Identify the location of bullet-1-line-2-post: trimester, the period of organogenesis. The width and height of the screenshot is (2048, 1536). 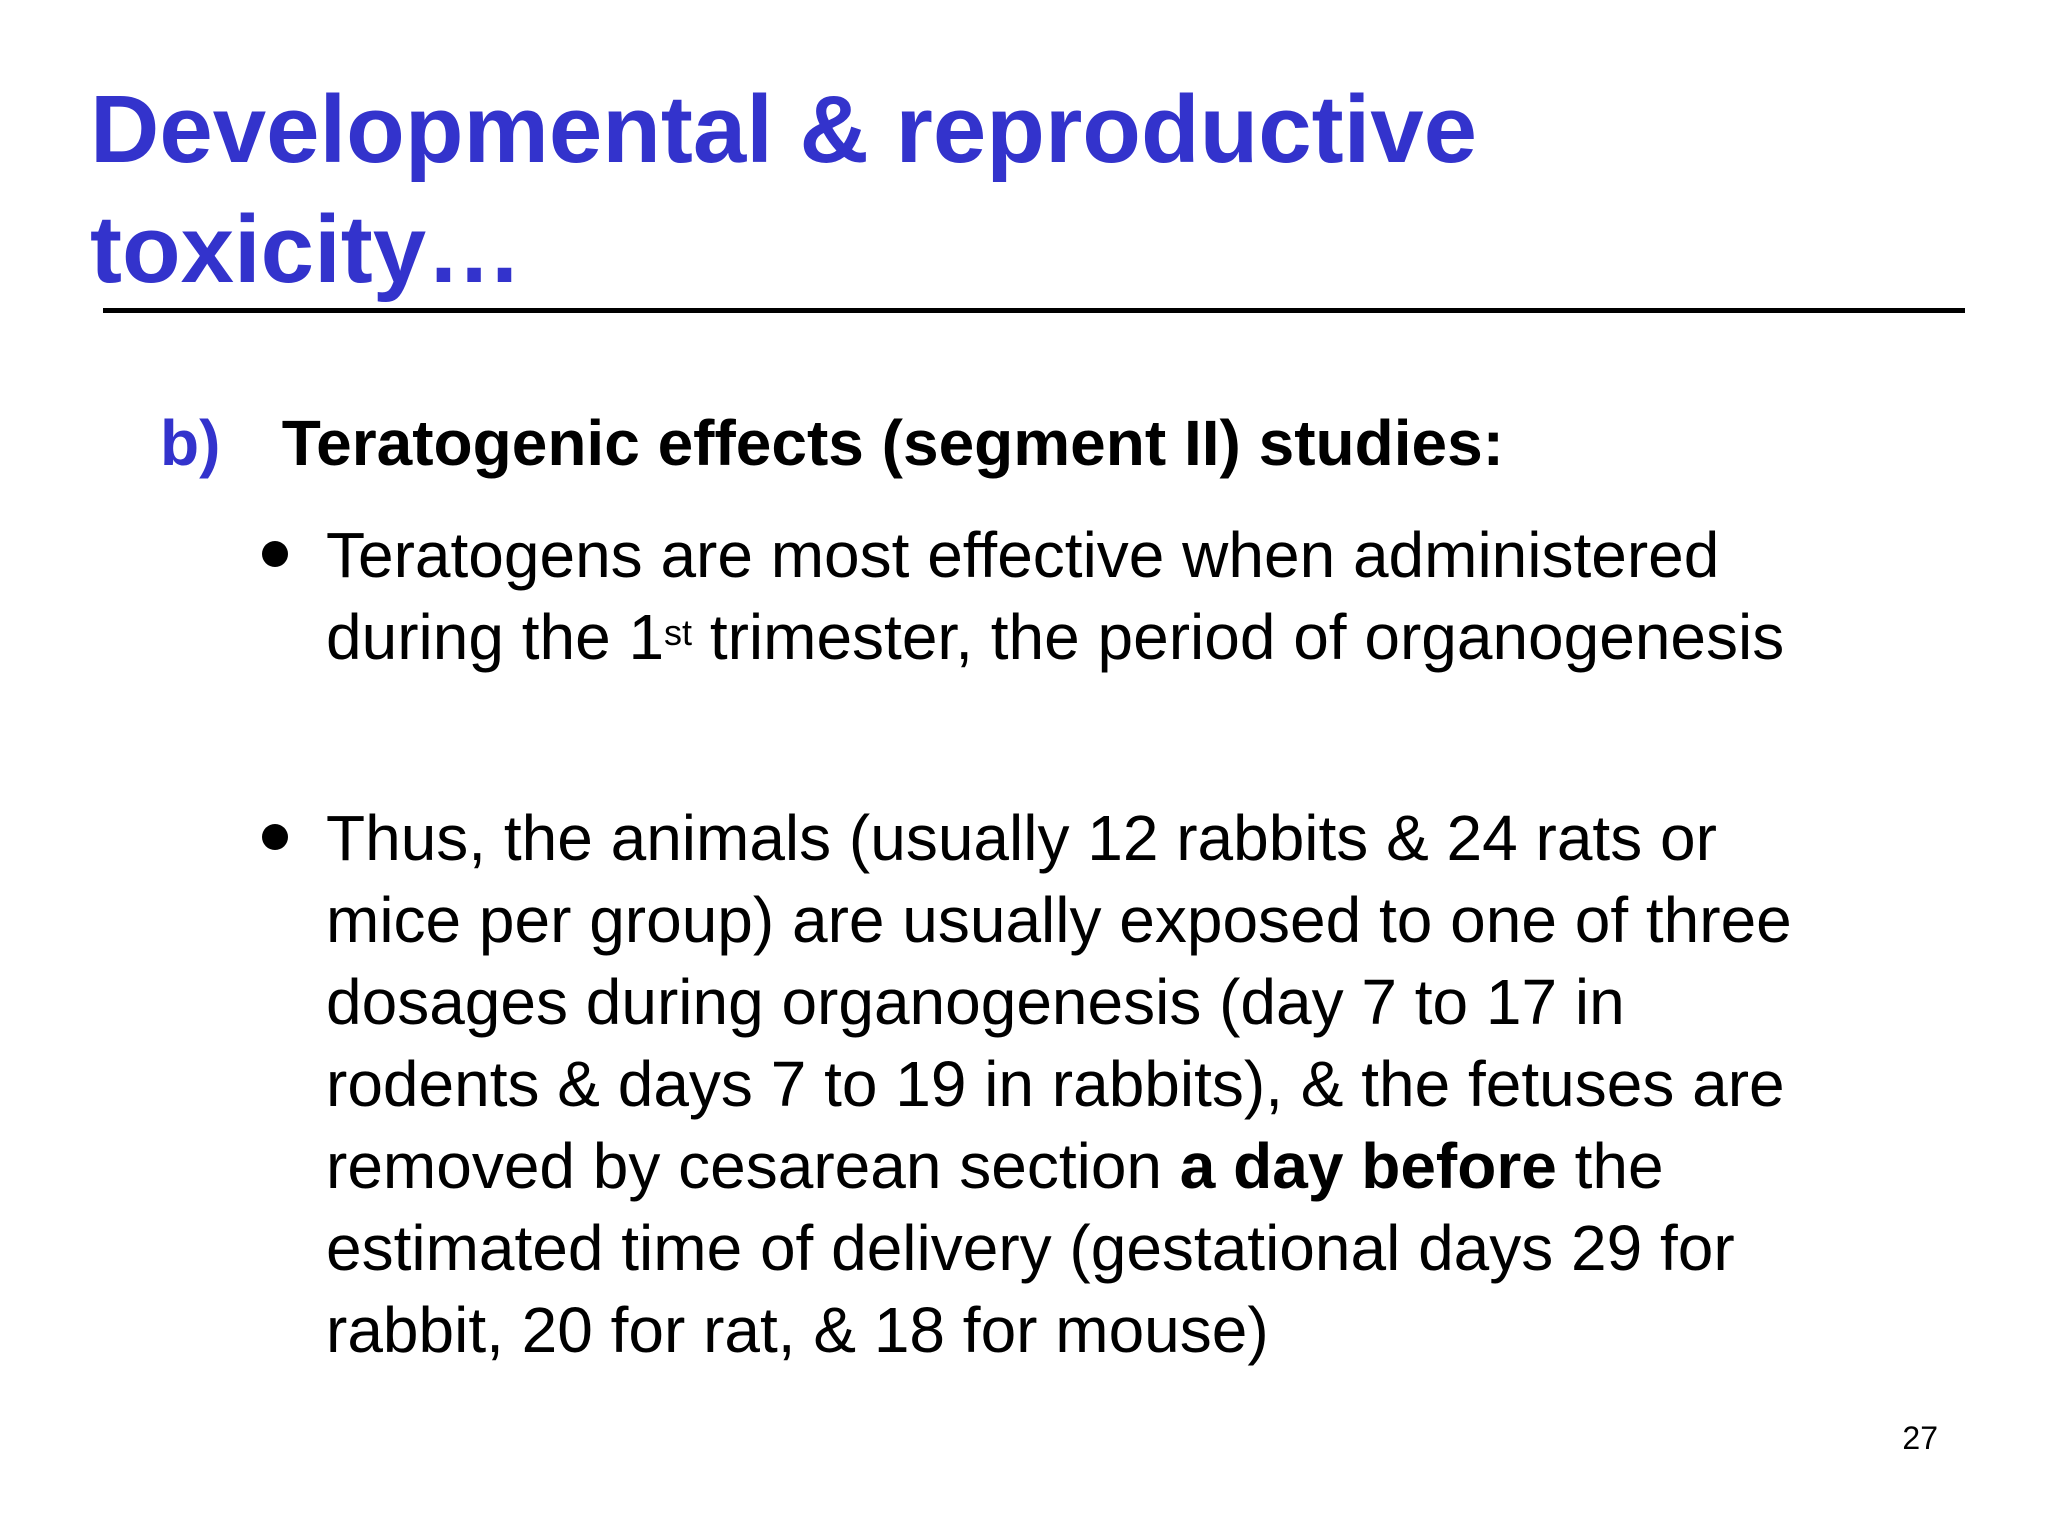
(1238, 637).